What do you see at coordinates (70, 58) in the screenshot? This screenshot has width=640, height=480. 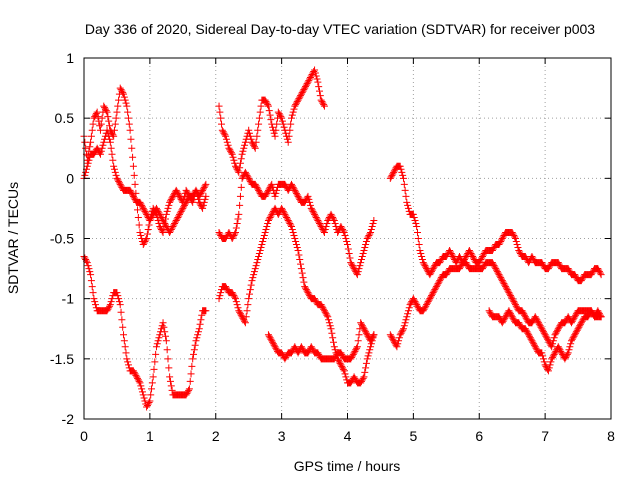 I see `y-tick-label: 1` at bounding box center [70, 58].